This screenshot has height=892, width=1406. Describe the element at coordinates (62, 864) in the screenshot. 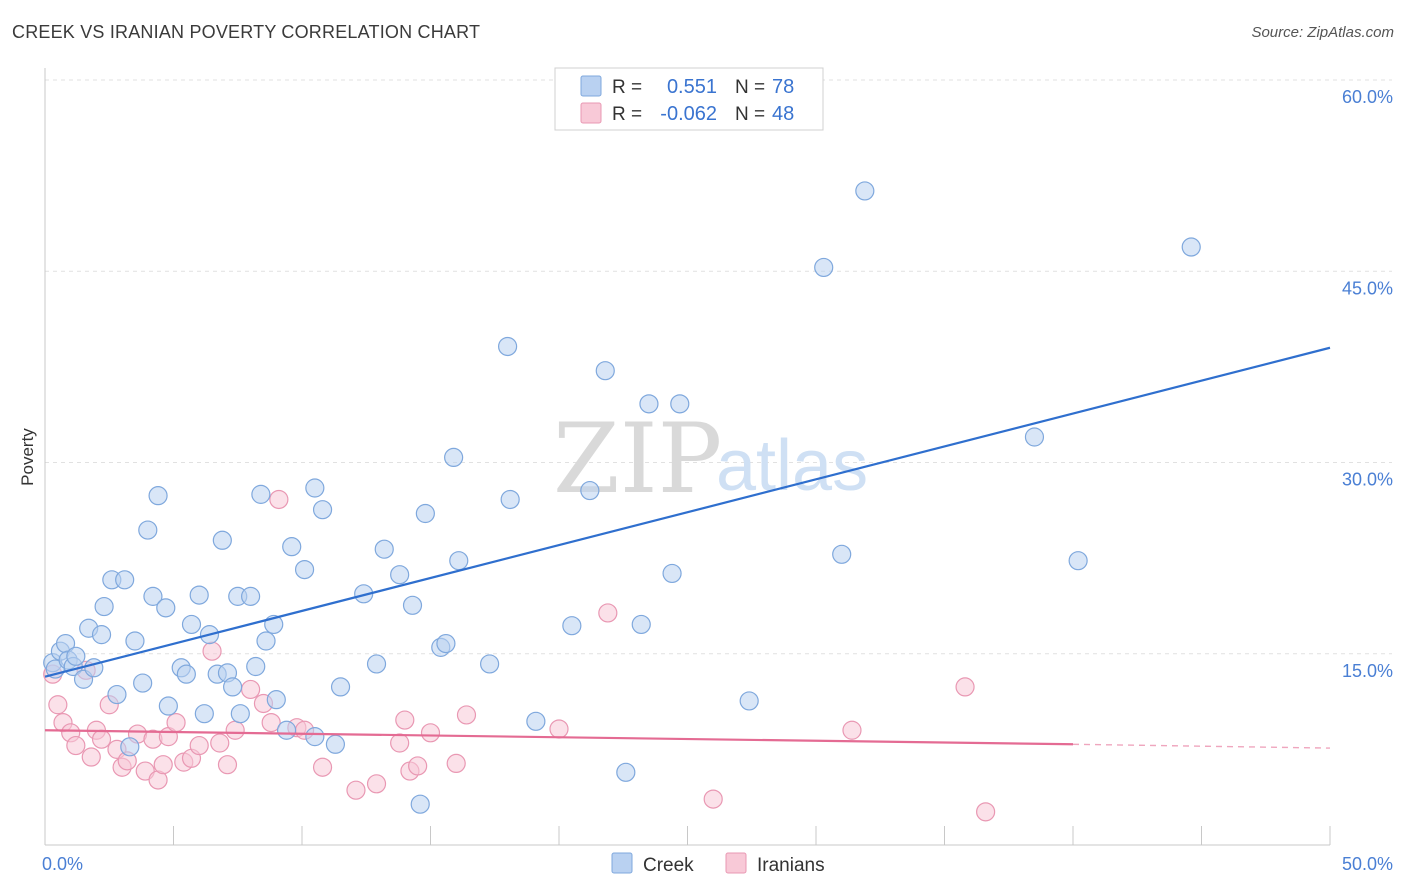

I see `x-tick-label-min: 0.0%` at that location.